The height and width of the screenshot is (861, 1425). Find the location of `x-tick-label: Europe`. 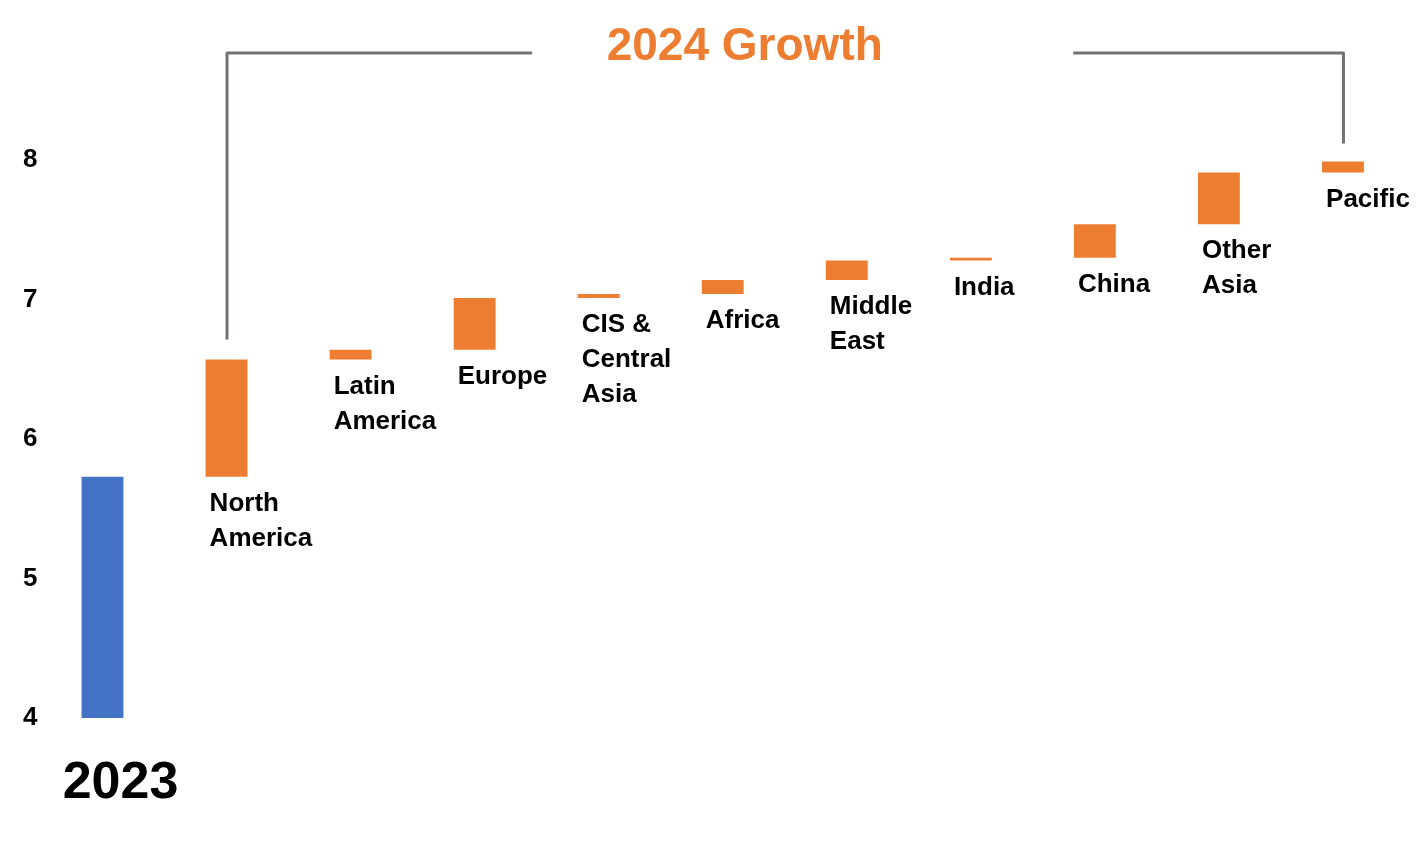

x-tick-label: Europe is located at coordinates (502, 374).